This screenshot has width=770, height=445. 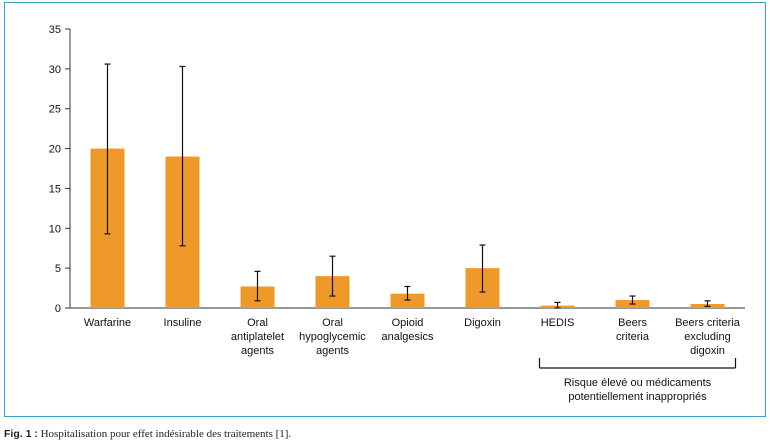 I want to click on category-label-line: antiplatelet, so click(x=257, y=337).